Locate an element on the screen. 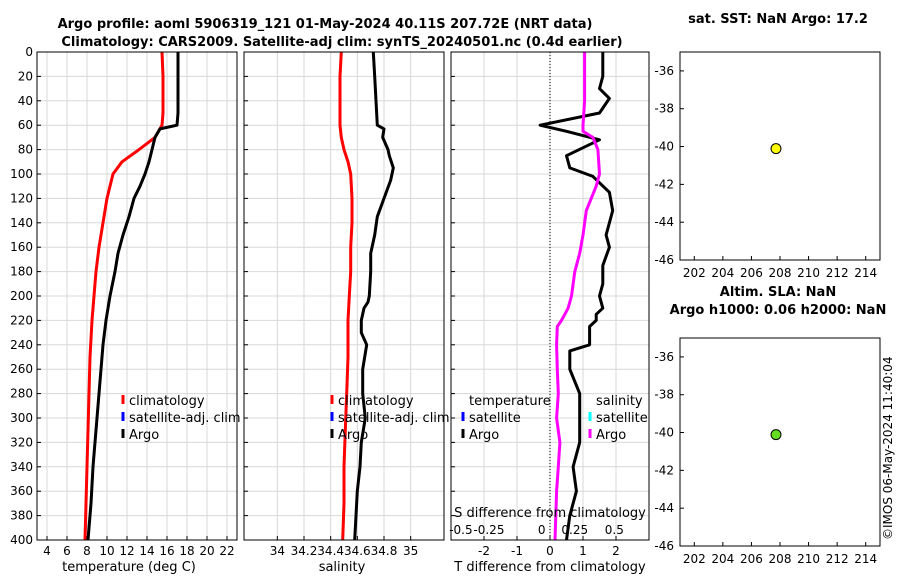  y-tick-label: 100 is located at coordinates (21, 174).